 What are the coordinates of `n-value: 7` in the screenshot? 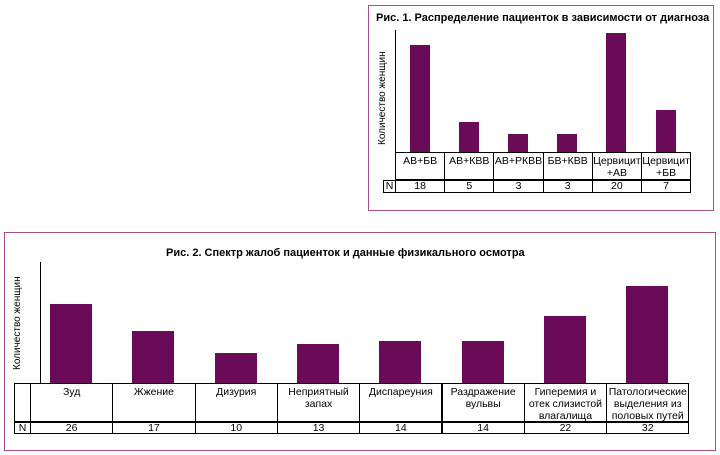 It's located at (666, 186).